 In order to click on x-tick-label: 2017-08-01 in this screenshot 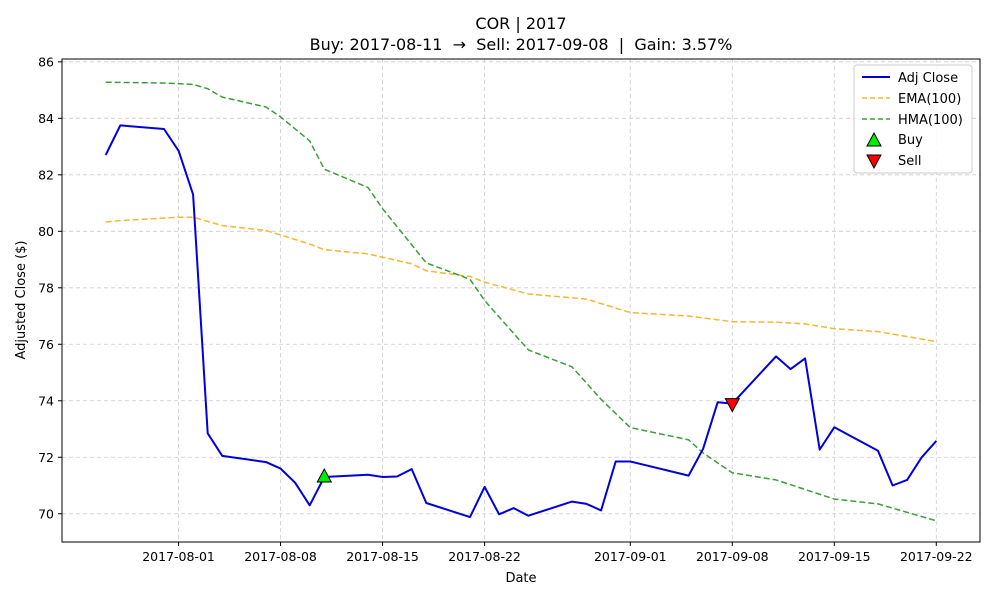, I will do `click(178, 556)`.